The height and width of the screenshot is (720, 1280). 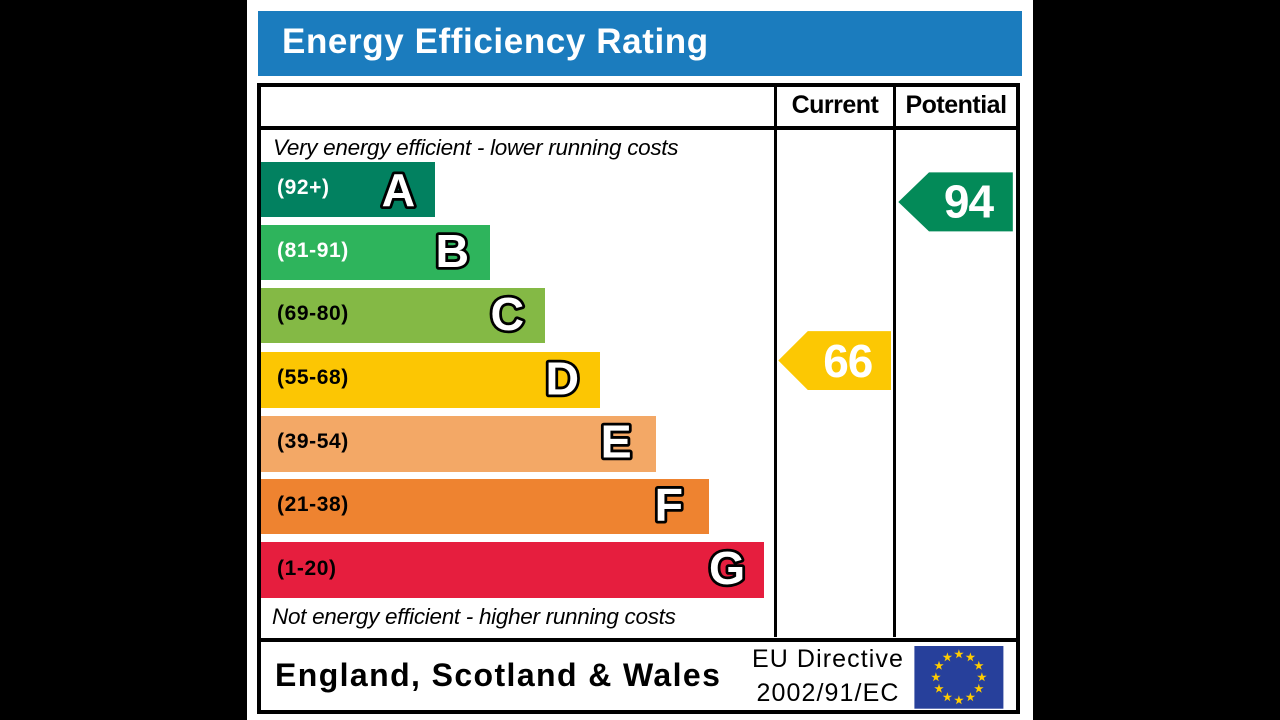 What do you see at coordinates (453, 251) in the screenshot?
I see `svg-text: B` at bounding box center [453, 251].